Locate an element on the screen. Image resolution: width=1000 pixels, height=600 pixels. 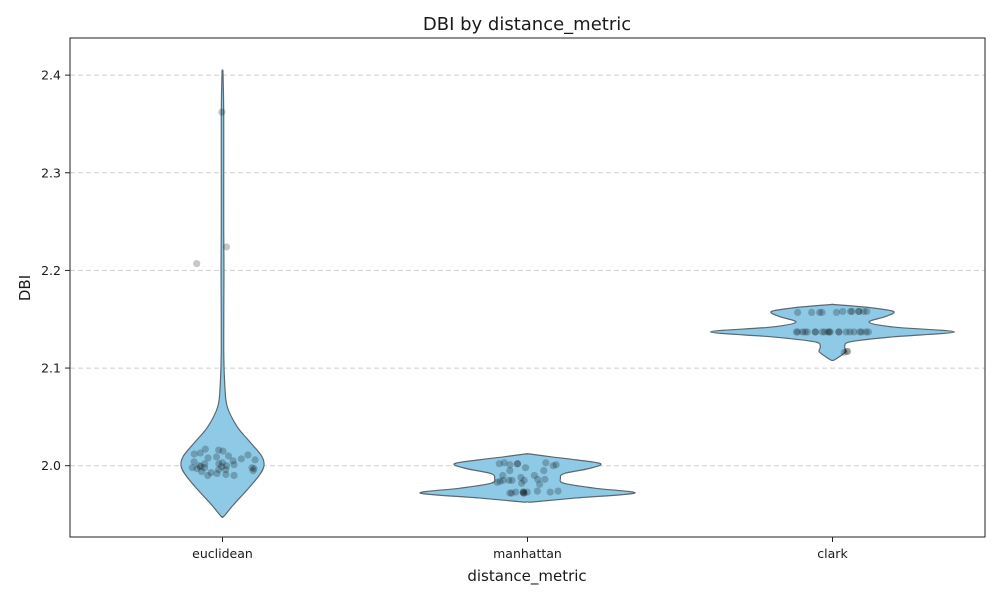
x-tick-label: manhattan is located at coordinates (527, 553).